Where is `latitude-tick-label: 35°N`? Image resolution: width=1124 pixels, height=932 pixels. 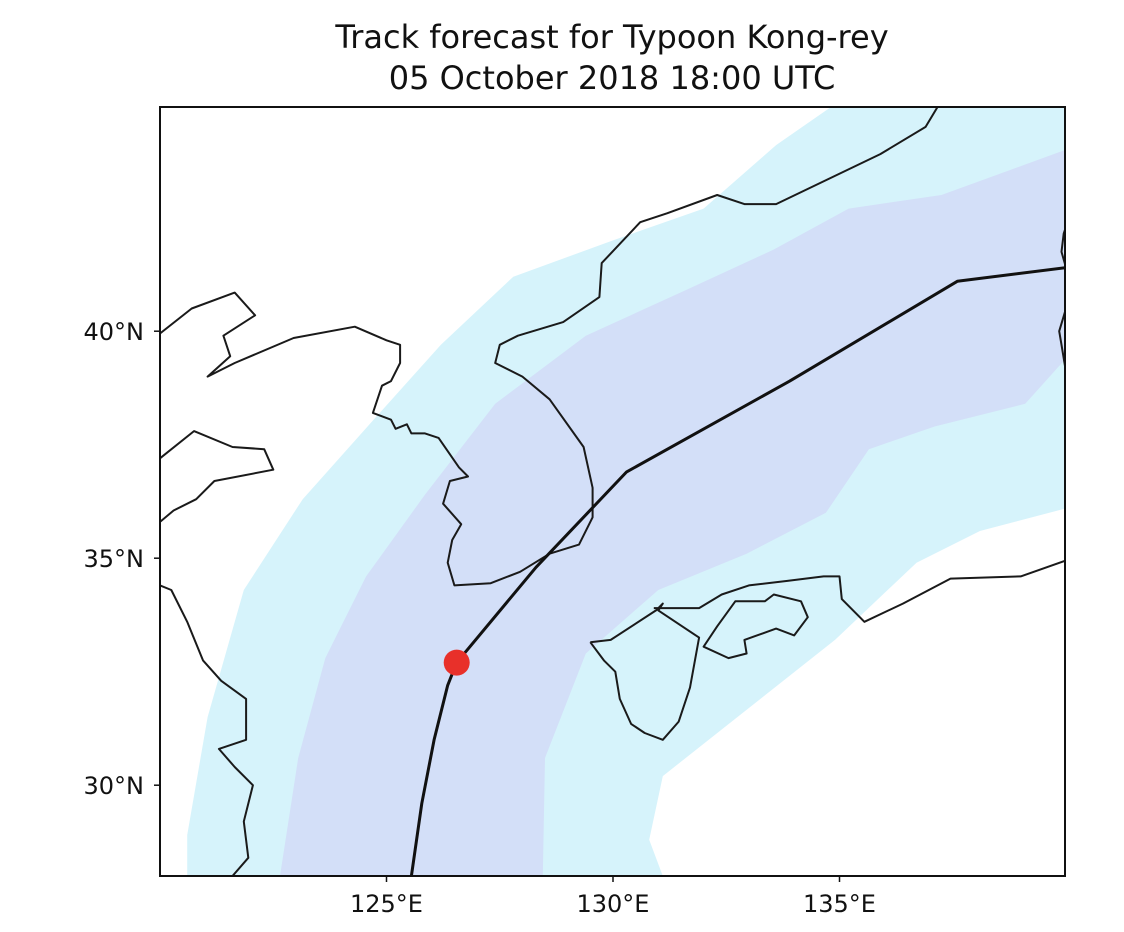 latitude-tick-label: 35°N is located at coordinates (114, 559).